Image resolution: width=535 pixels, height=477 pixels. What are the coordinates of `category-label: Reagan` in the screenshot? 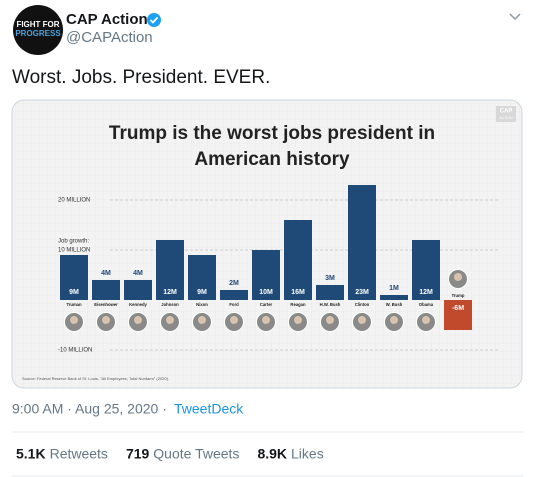 It's located at (298, 304).